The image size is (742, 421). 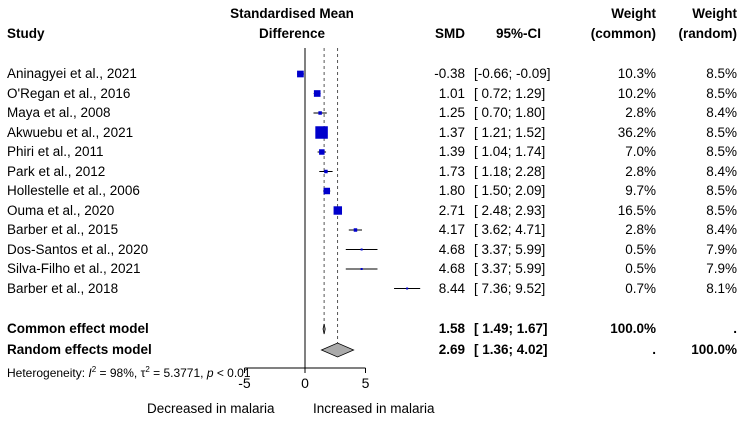 What do you see at coordinates (147, 369) in the screenshot?
I see `tau-exp: 2` at bounding box center [147, 369].